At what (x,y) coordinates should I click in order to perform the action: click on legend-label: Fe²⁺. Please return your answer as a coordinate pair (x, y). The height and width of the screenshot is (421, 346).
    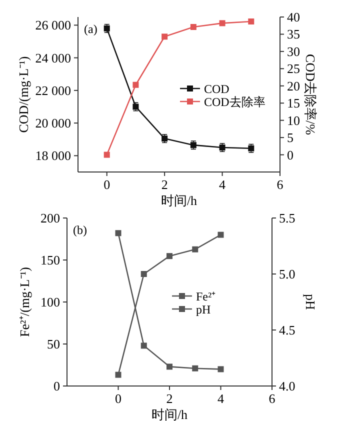
    Looking at the image, I should click on (206, 297).